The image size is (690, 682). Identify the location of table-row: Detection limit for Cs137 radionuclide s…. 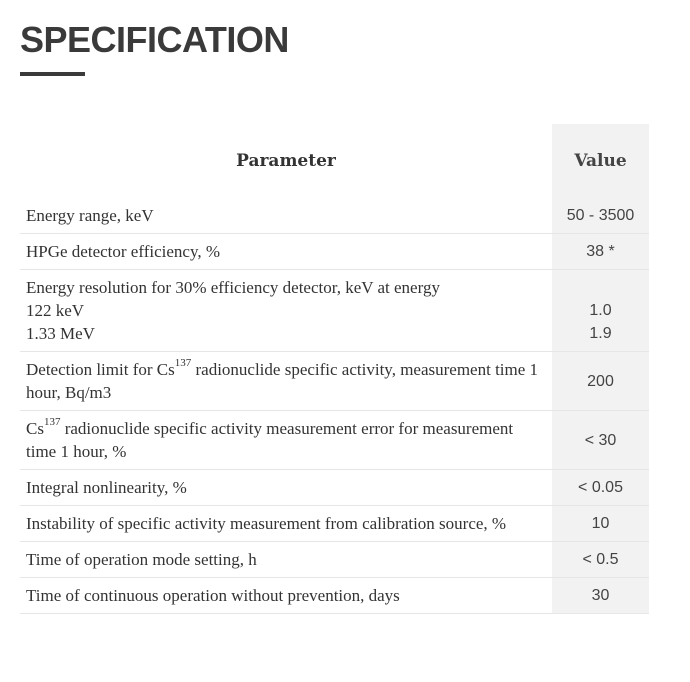
(334, 381).